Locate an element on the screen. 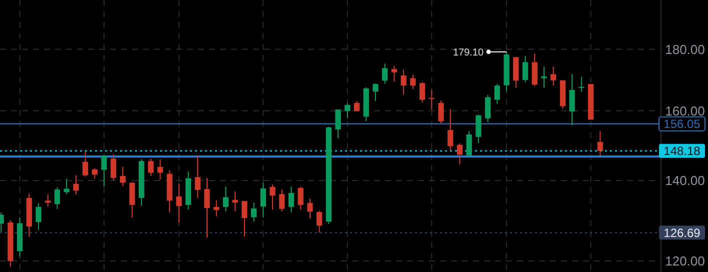 This screenshot has width=708, height=272. ref-line-label: 156.05 is located at coordinates (682, 124).